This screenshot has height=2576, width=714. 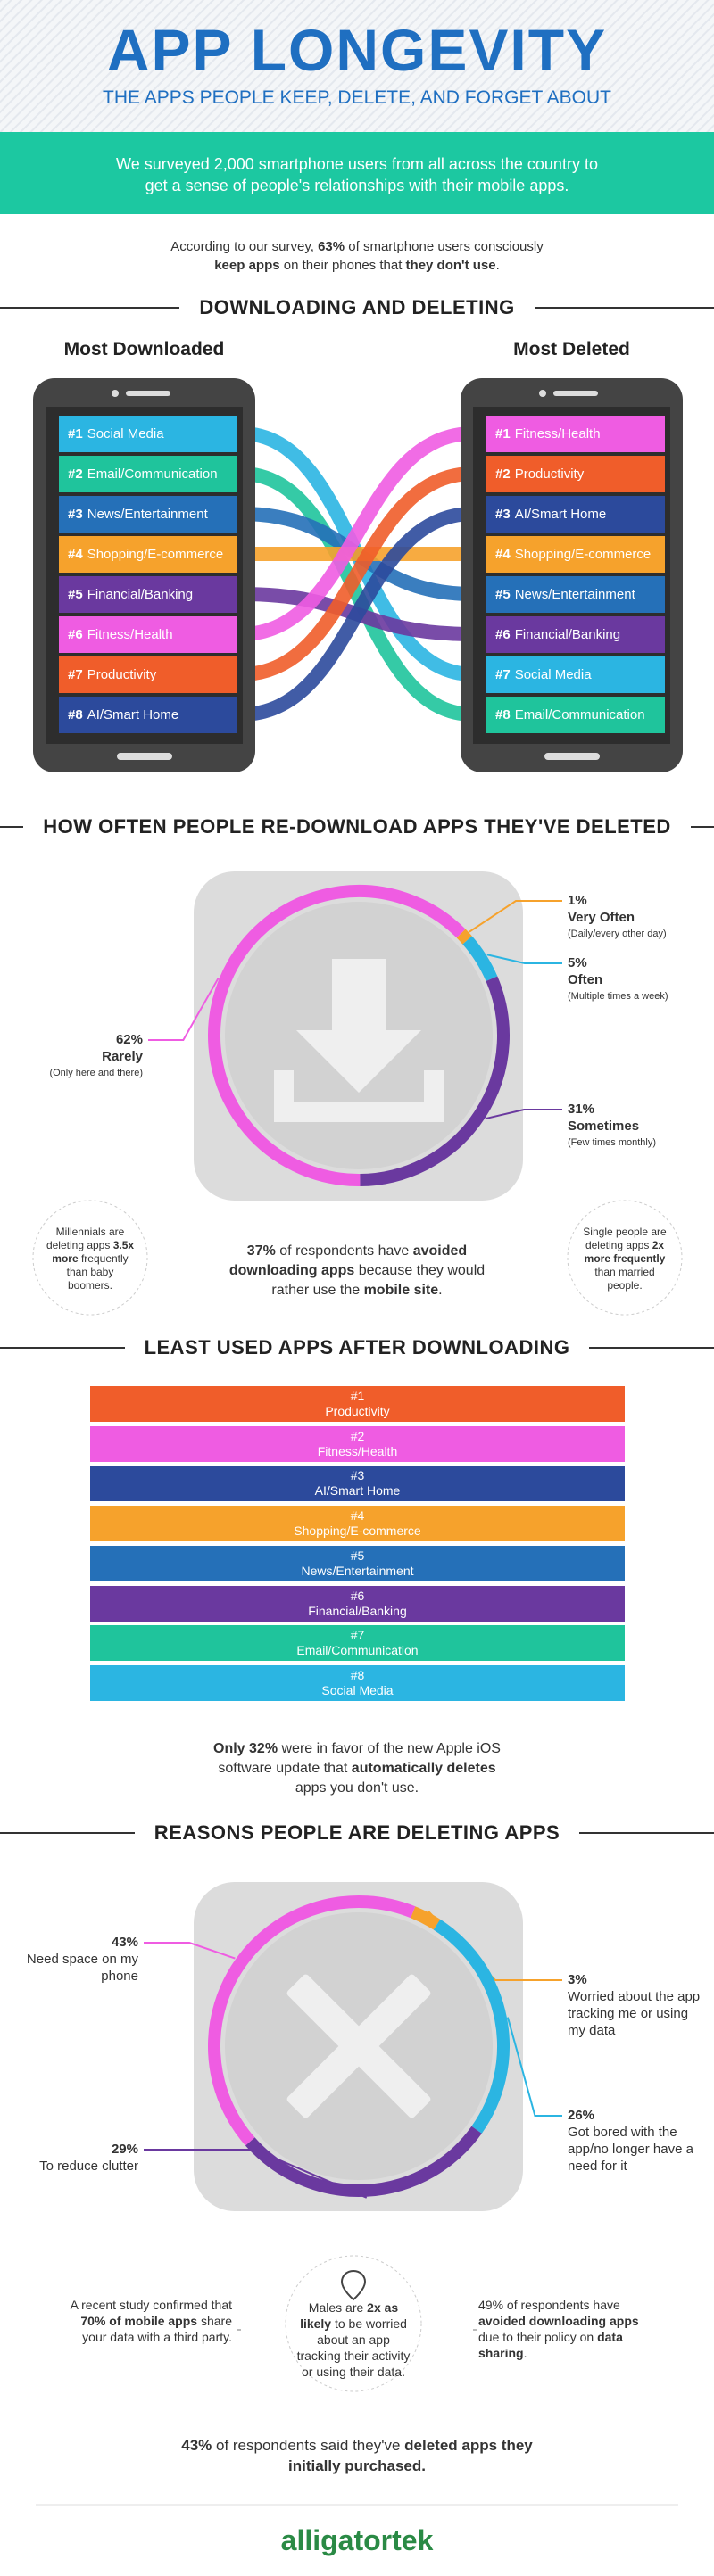 I want to click on bold-run: deleted apps they initially purchased., so click(x=410, y=2455).